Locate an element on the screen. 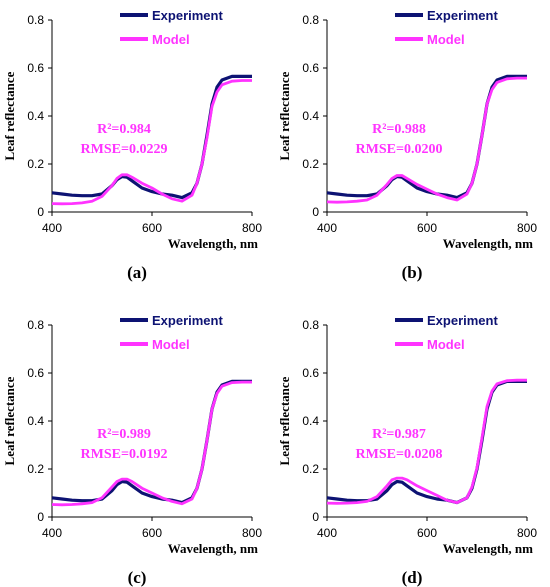 The width and height of the screenshot is (550, 587). panel-label: (a) is located at coordinates (137, 272).